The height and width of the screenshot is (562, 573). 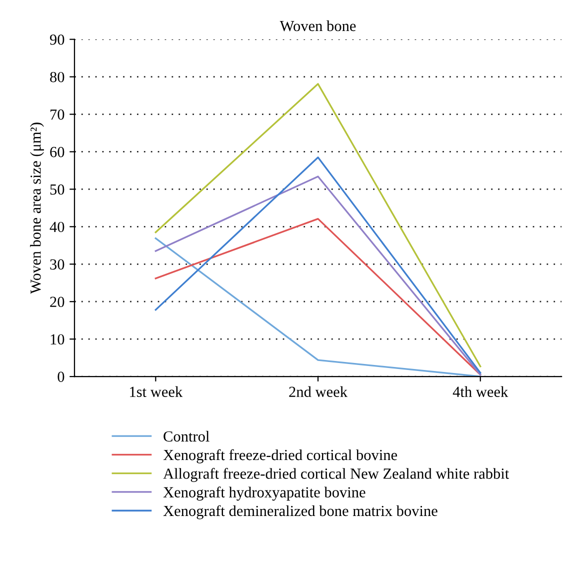 What do you see at coordinates (57, 39) in the screenshot?
I see `y-tick-label: 90` at bounding box center [57, 39].